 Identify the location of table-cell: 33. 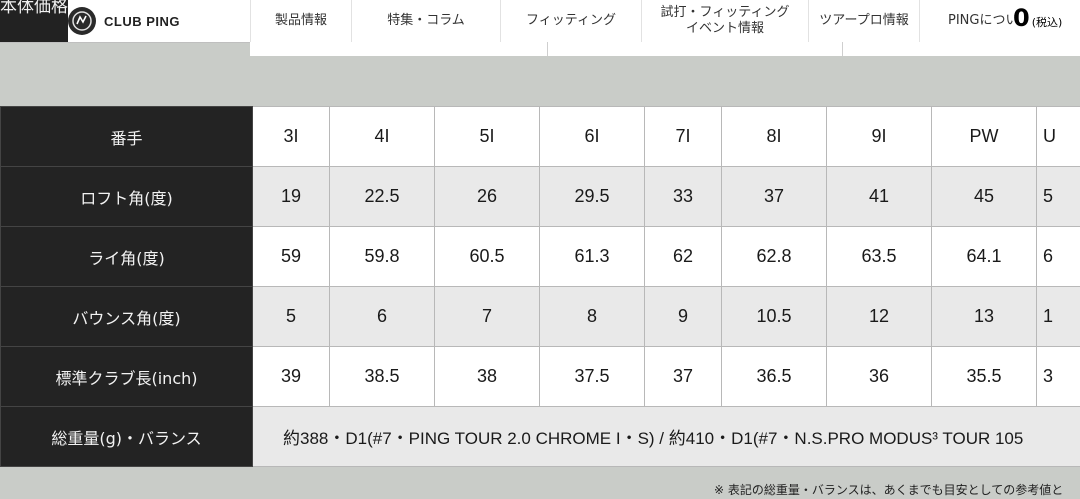
(683, 196).